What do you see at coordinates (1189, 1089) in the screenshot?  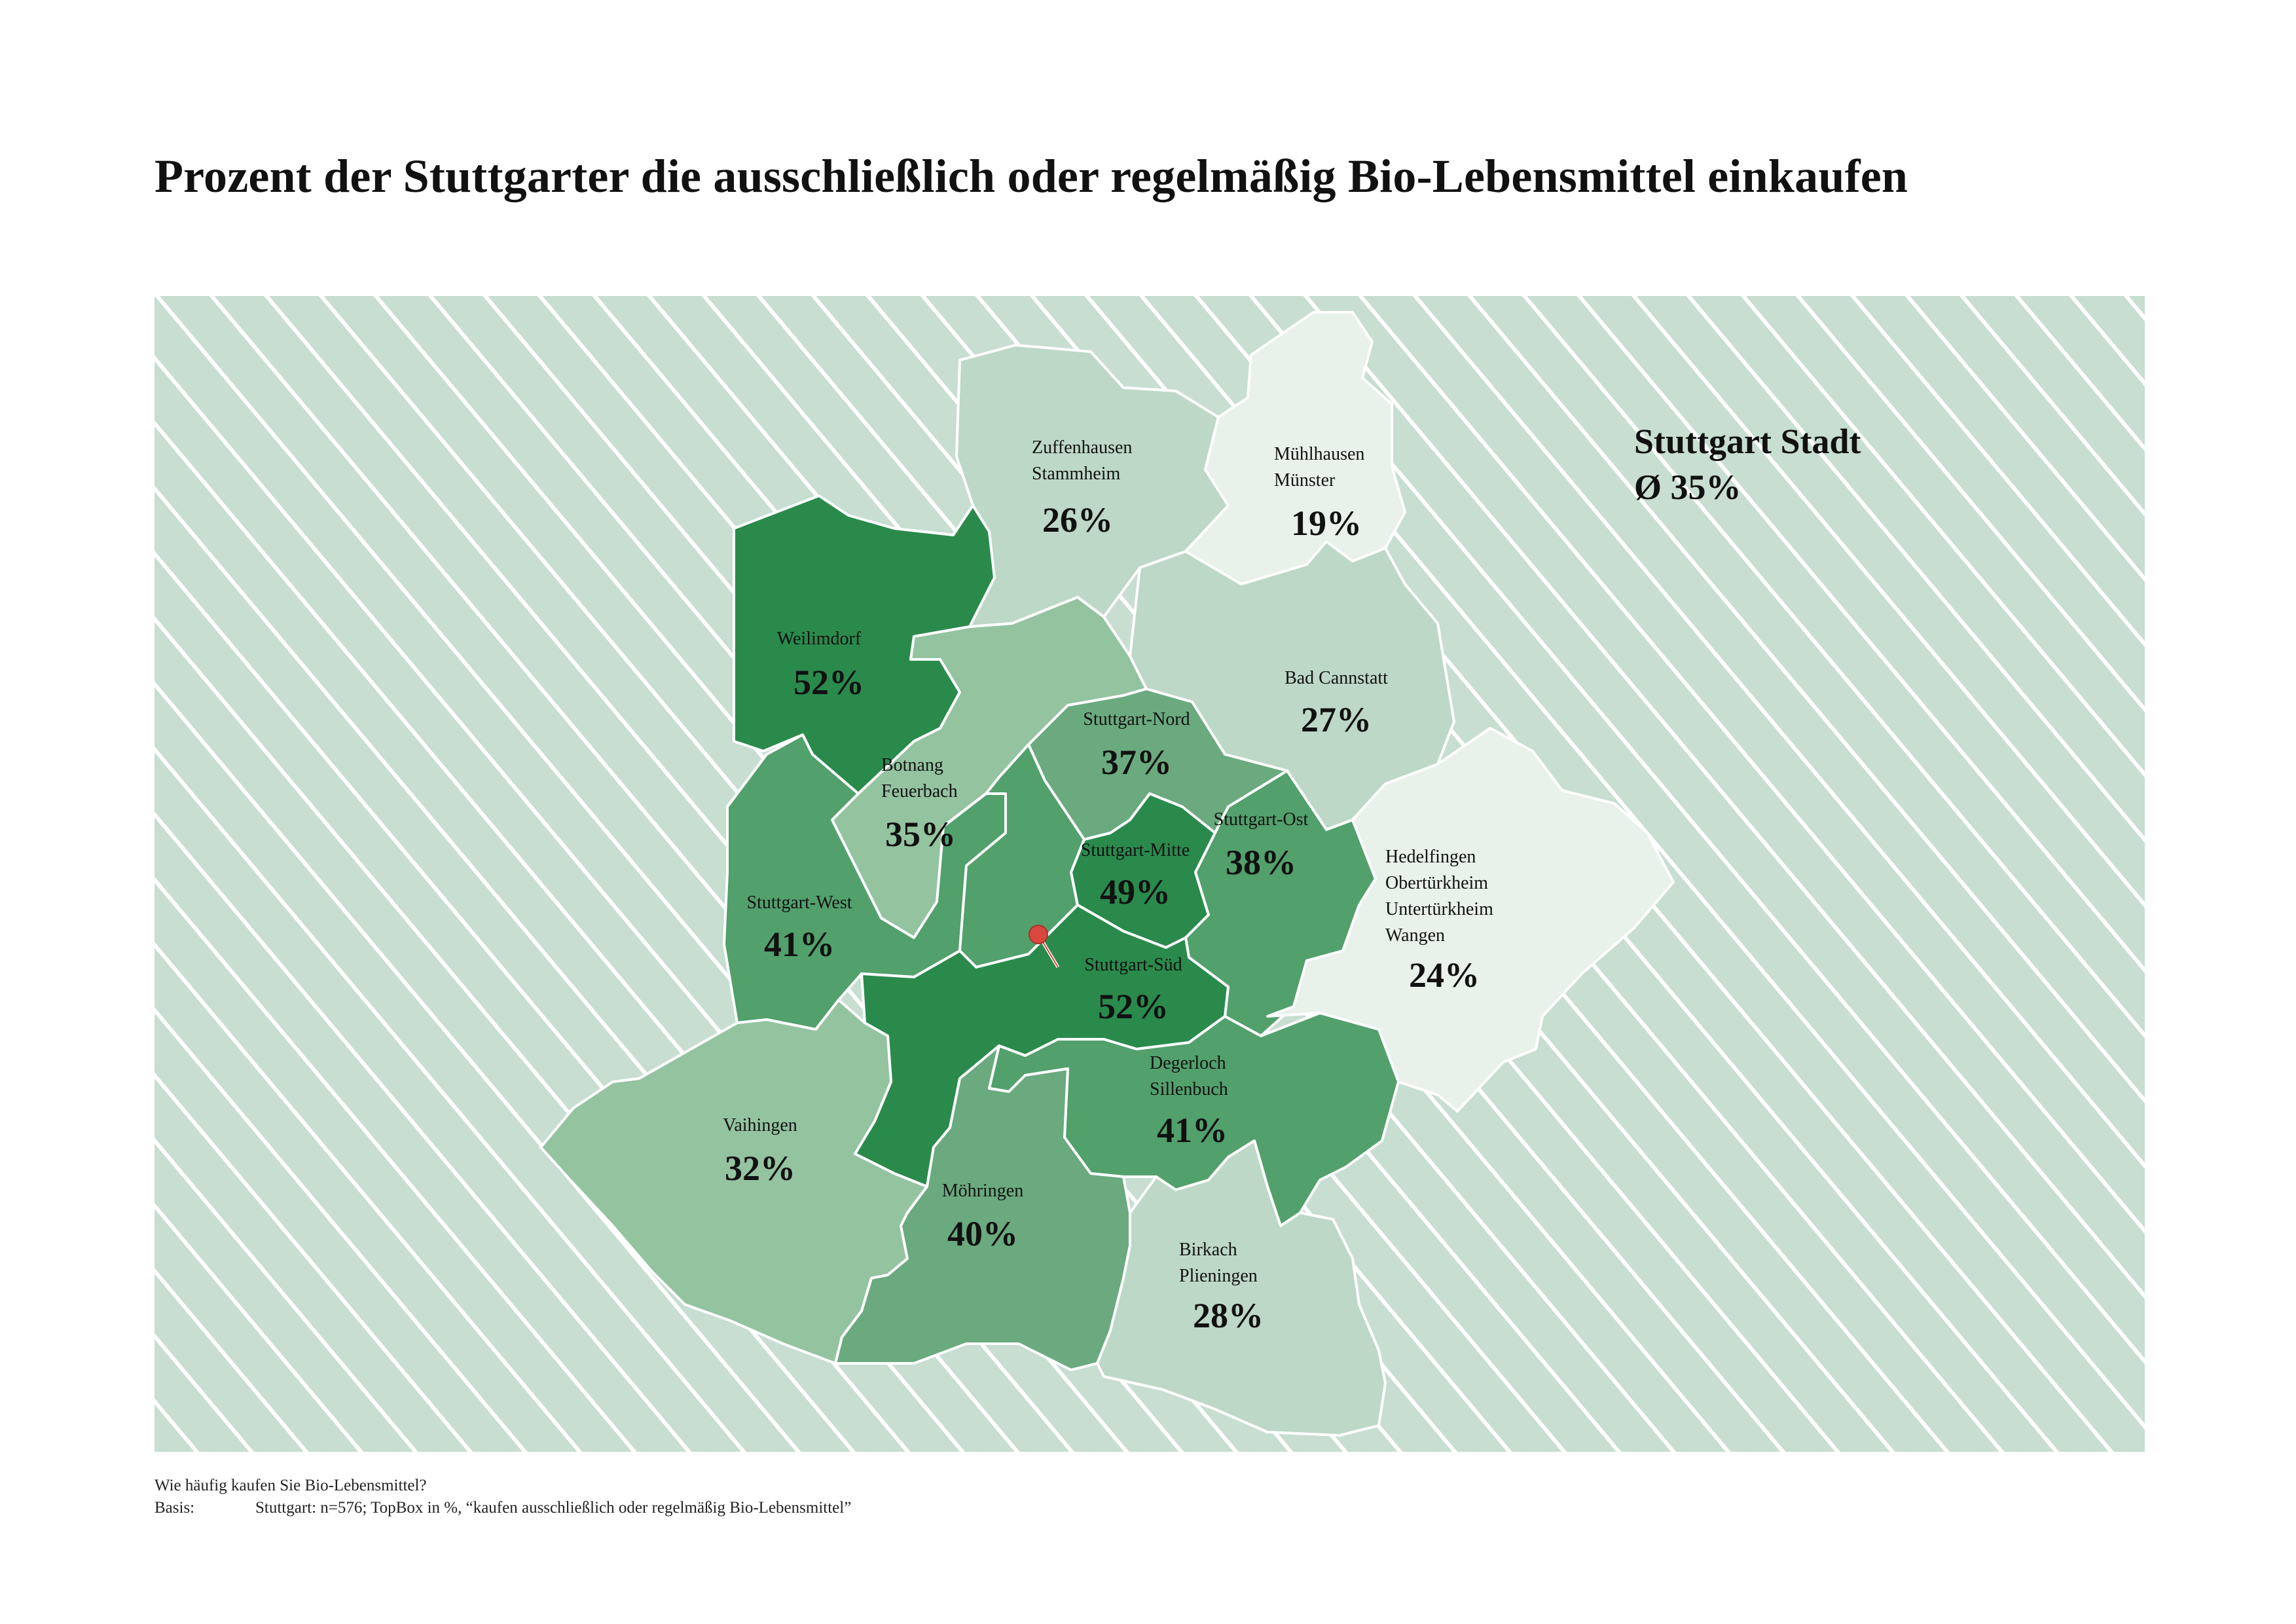 I see `svg-text: Sillenbuch` at bounding box center [1189, 1089].